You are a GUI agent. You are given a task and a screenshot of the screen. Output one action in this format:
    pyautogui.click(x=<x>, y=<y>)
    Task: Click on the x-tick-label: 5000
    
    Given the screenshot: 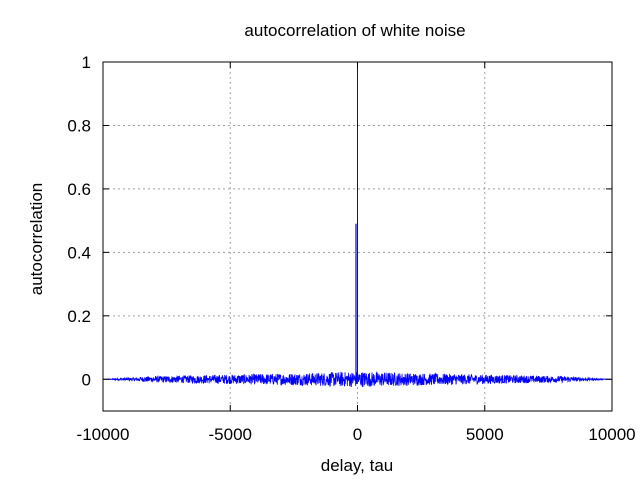 What is the action you would take?
    pyautogui.click(x=485, y=434)
    